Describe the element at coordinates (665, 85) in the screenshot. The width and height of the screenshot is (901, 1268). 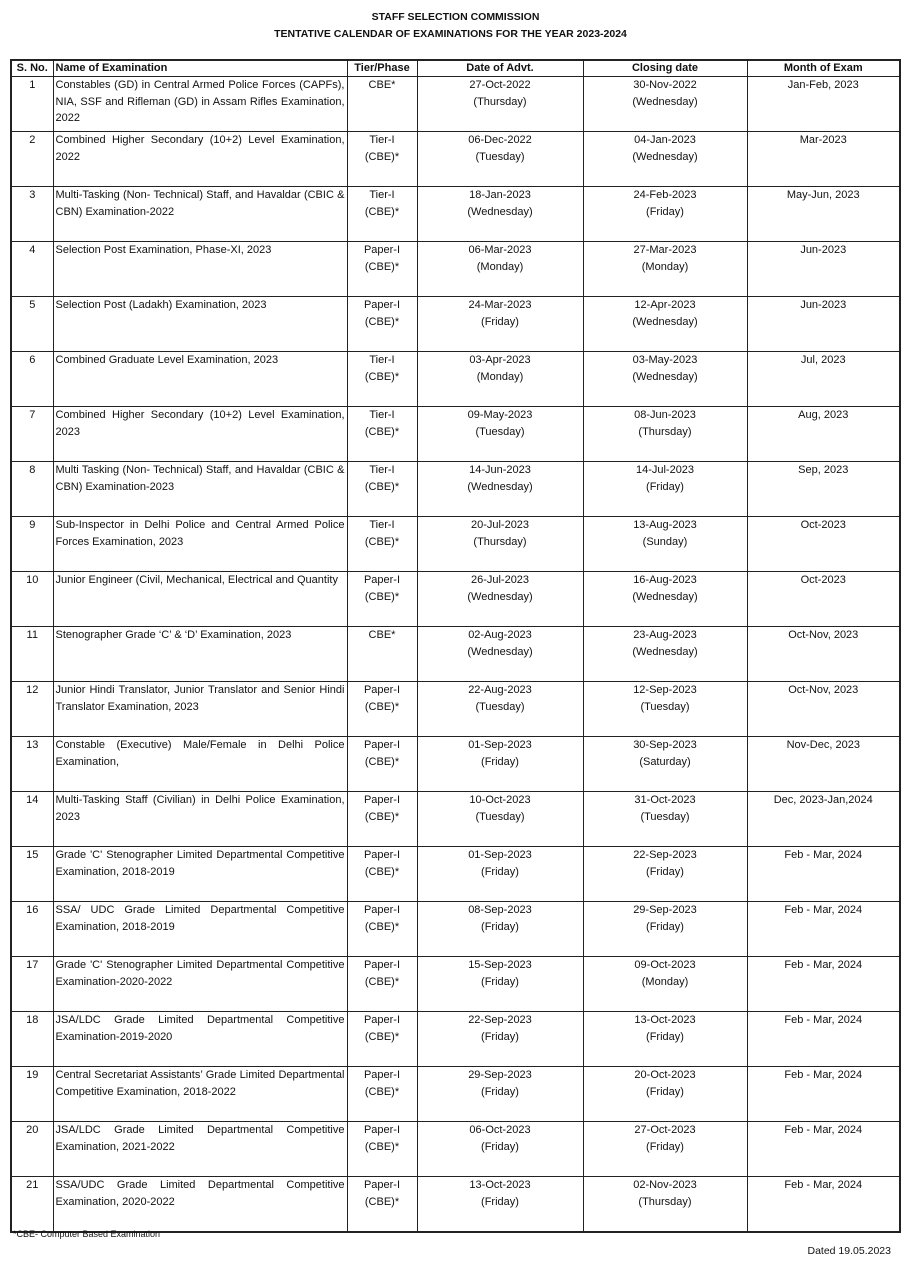
I see `closing-date-text: 30-Nov-2022` at that location.